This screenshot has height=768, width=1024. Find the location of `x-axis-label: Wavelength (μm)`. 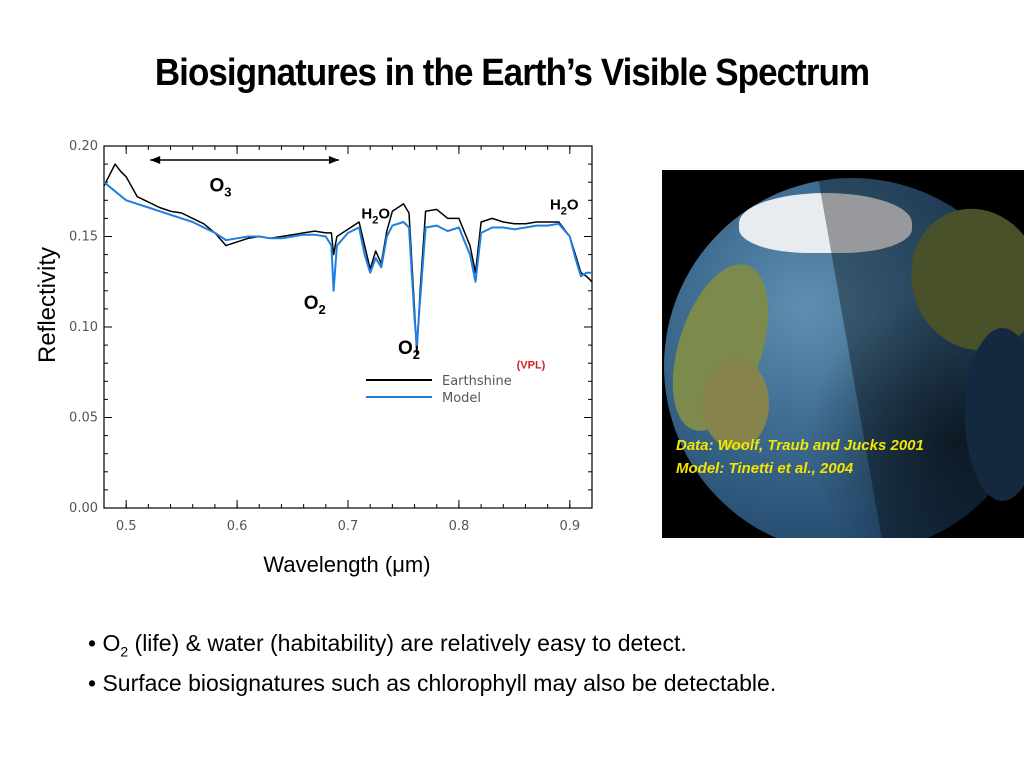

x-axis-label: Wavelength (μm) is located at coordinates (346, 564).